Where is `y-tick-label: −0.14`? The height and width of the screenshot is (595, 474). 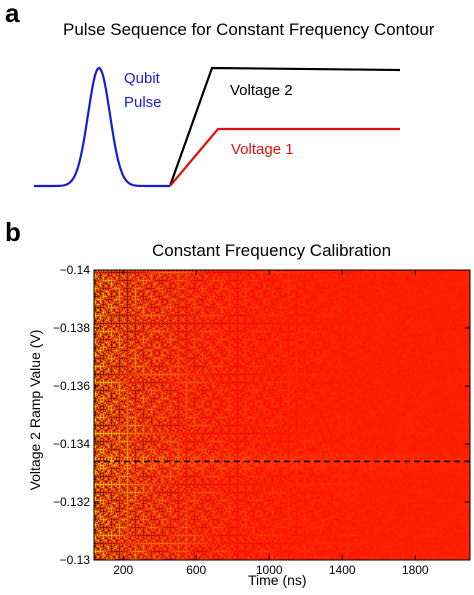 y-tick-label: −0.14 is located at coordinates (75, 270).